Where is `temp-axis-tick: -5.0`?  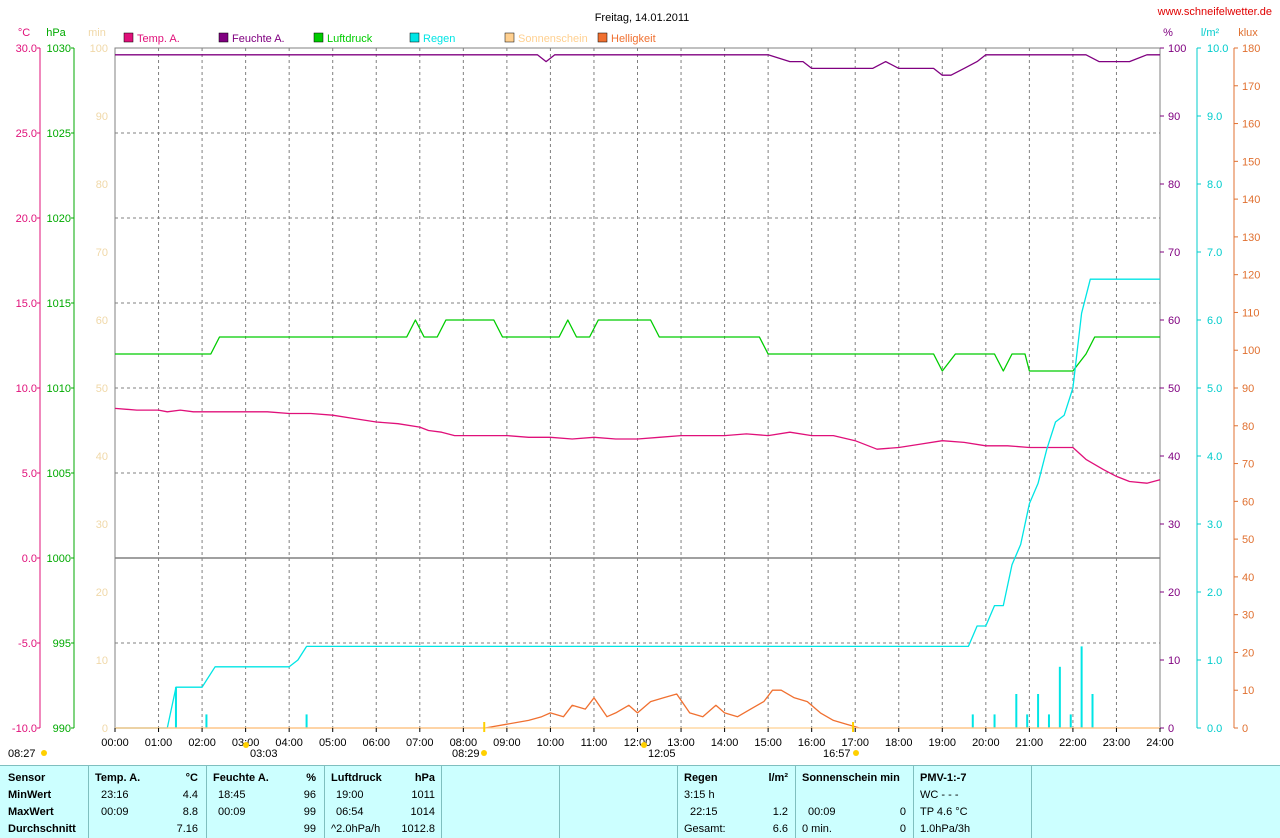
temp-axis-tick: -5.0 is located at coordinates (27, 644).